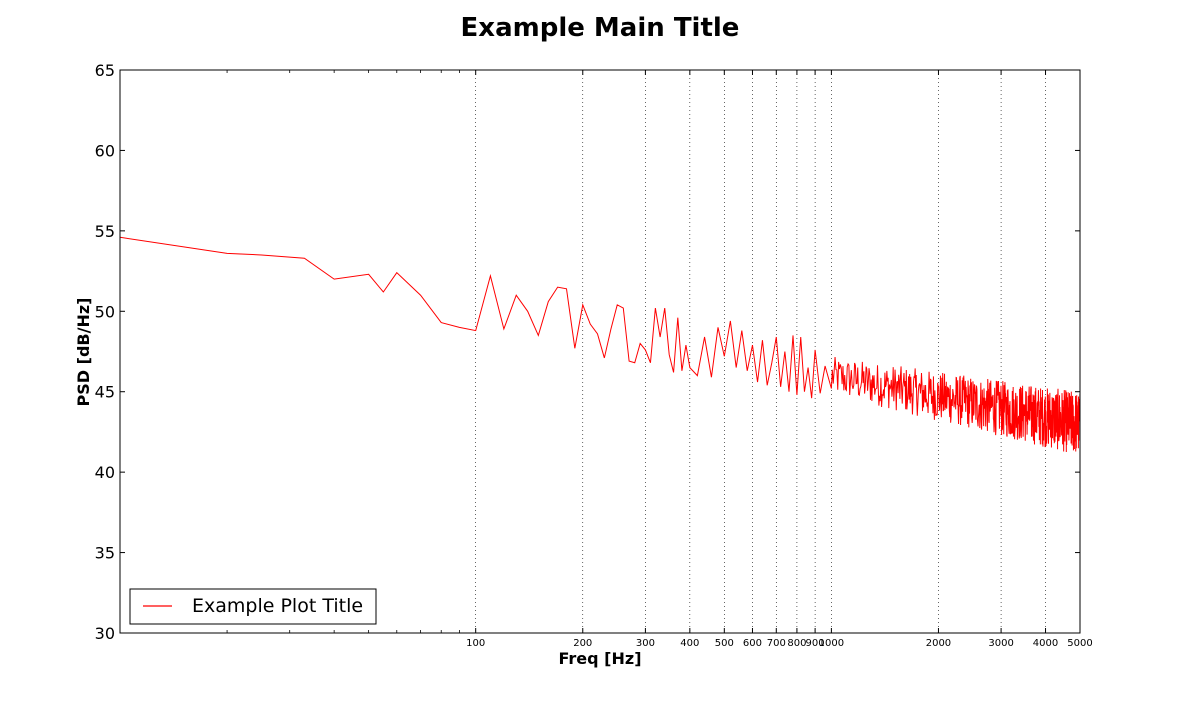 The height and width of the screenshot is (705, 1200). I want to click on x-tick-label: 400, so click(689, 643).